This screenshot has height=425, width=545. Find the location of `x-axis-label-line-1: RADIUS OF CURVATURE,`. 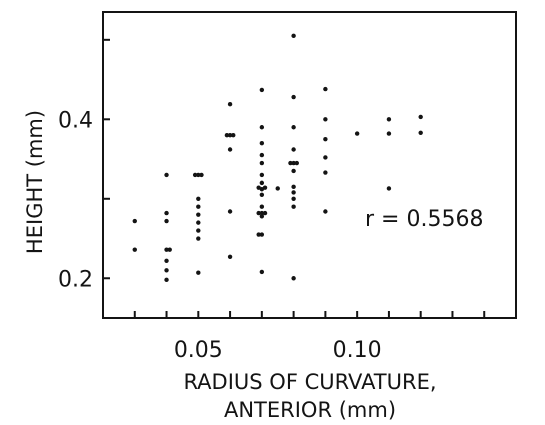

x-axis-label-line-1: RADIUS OF CURVATURE, is located at coordinates (309, 382).